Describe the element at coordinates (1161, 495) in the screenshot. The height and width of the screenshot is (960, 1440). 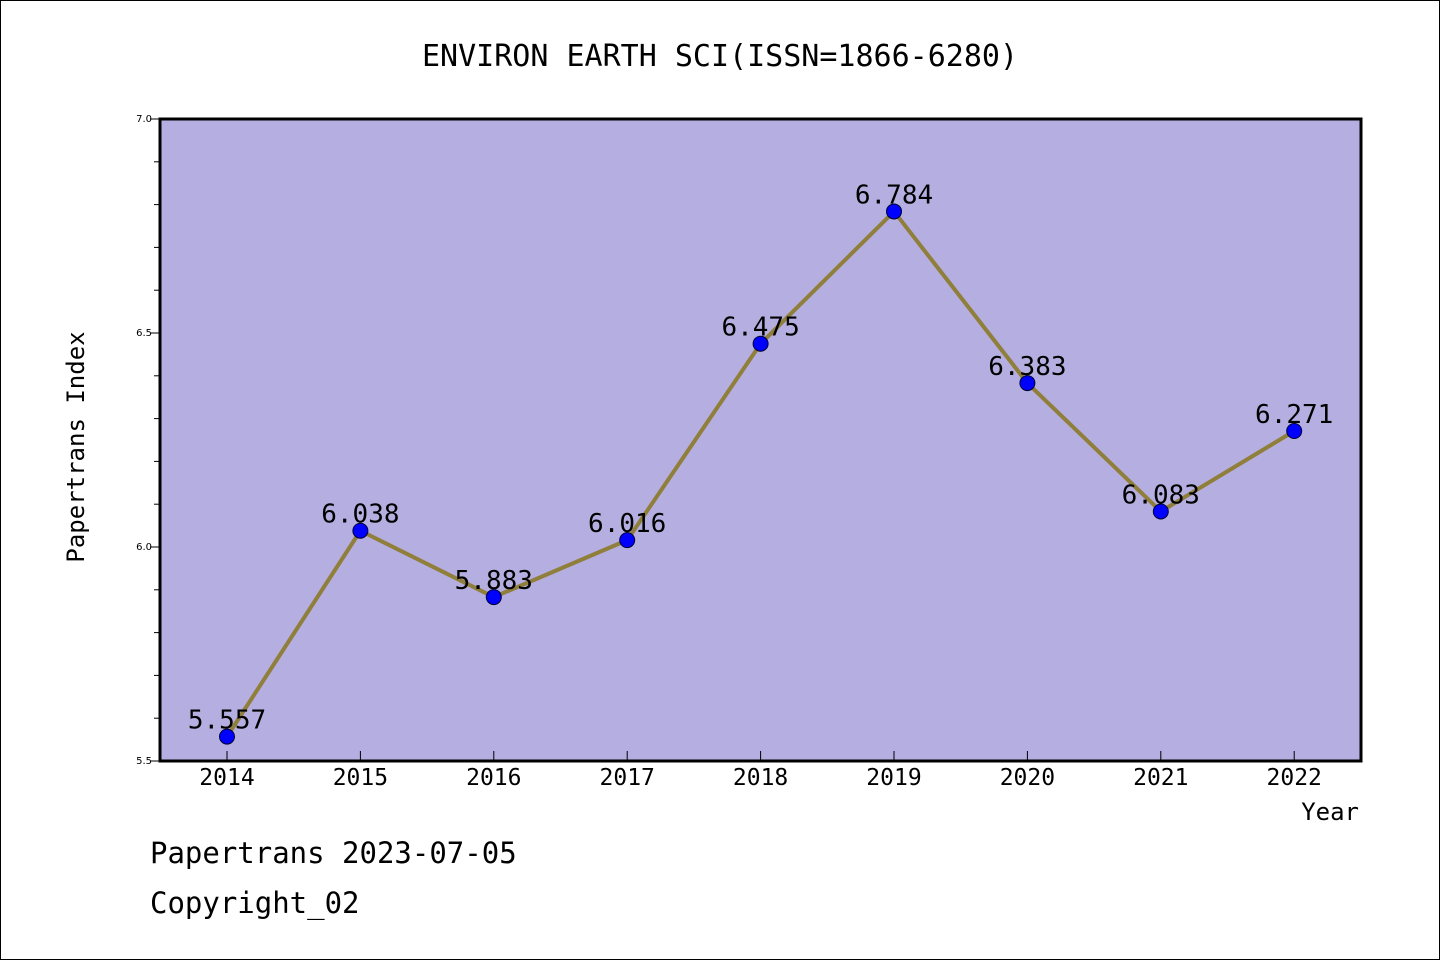
I see `data-label: 6.083` at that location.